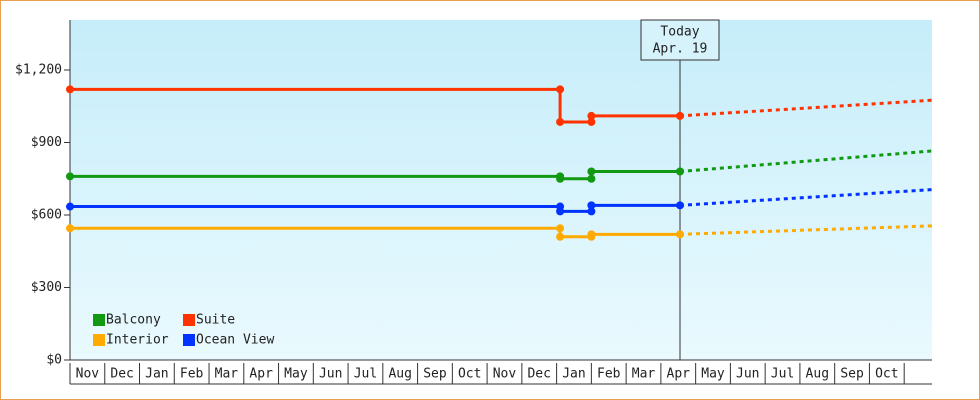 This screenshot has height=400, width=980. I want to click on today-label: Today, so click(679, 32).